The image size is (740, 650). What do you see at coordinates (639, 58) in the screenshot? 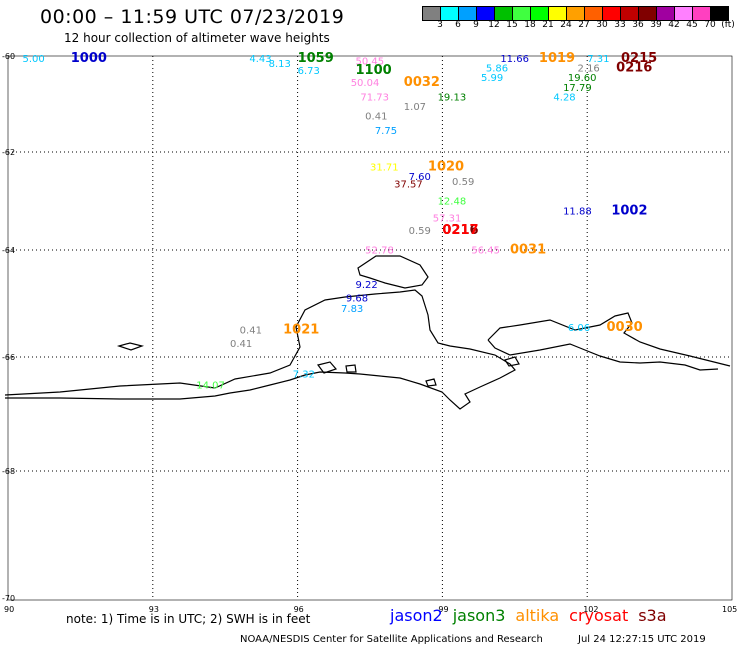
I see `wave-height-label: 0215` at bounding box center [639, 58].